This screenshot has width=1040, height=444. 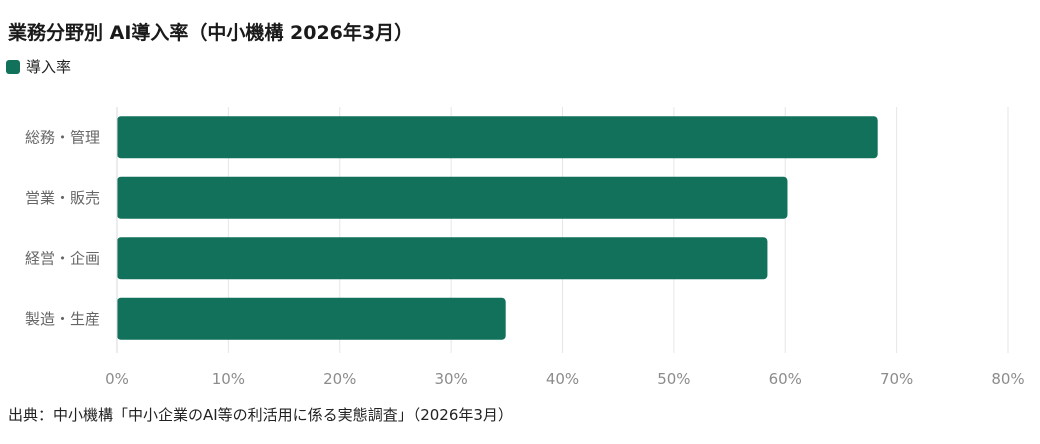 I want to click on category-label: 製造・生産, so click(x=62, y=319).